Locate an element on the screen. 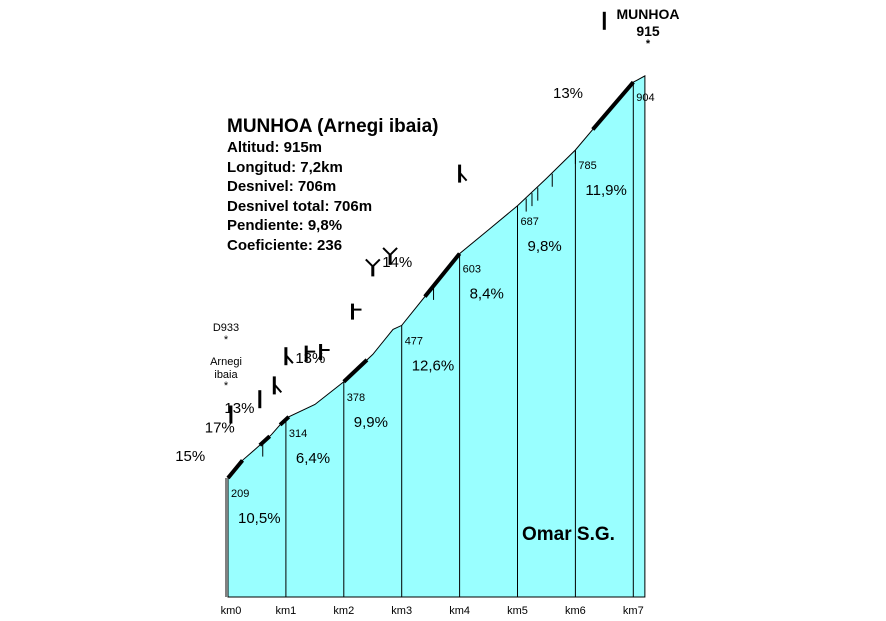 Image resolution: width=886 pixels, height=621 pixels. segment-gradient-label: 9,9% is located at coordinates (371, 422).